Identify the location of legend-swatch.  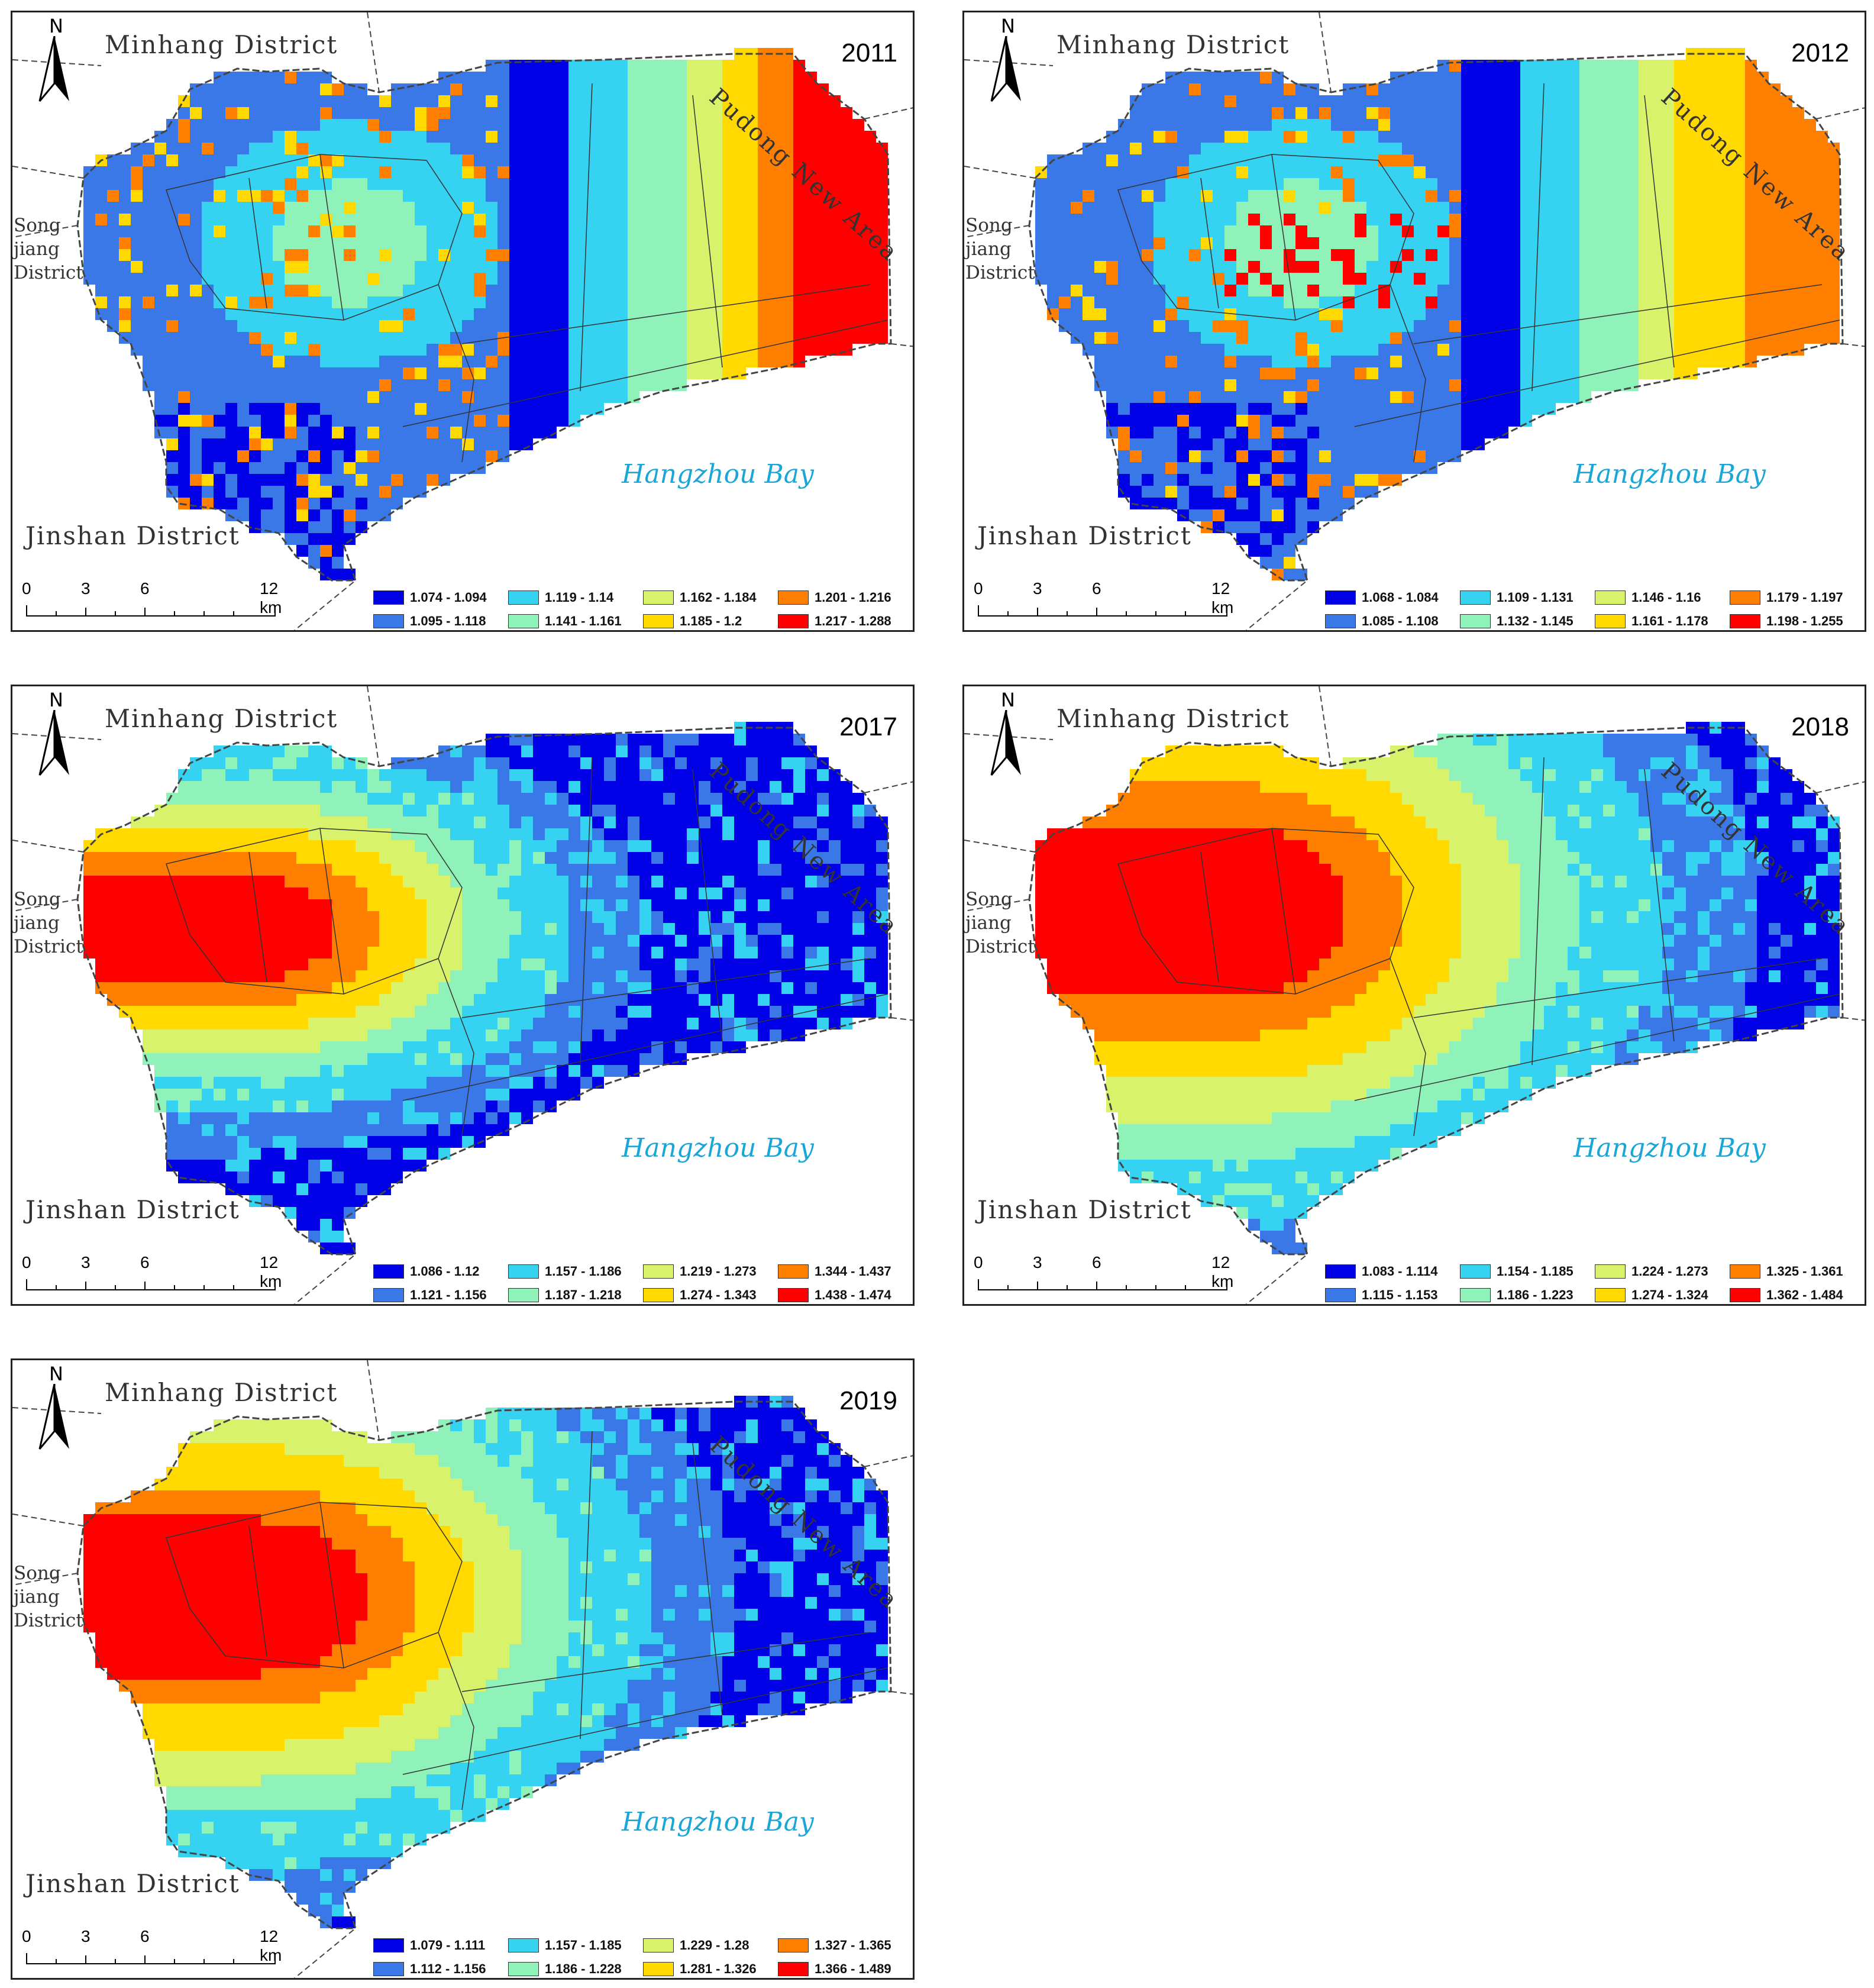
(524, 597).